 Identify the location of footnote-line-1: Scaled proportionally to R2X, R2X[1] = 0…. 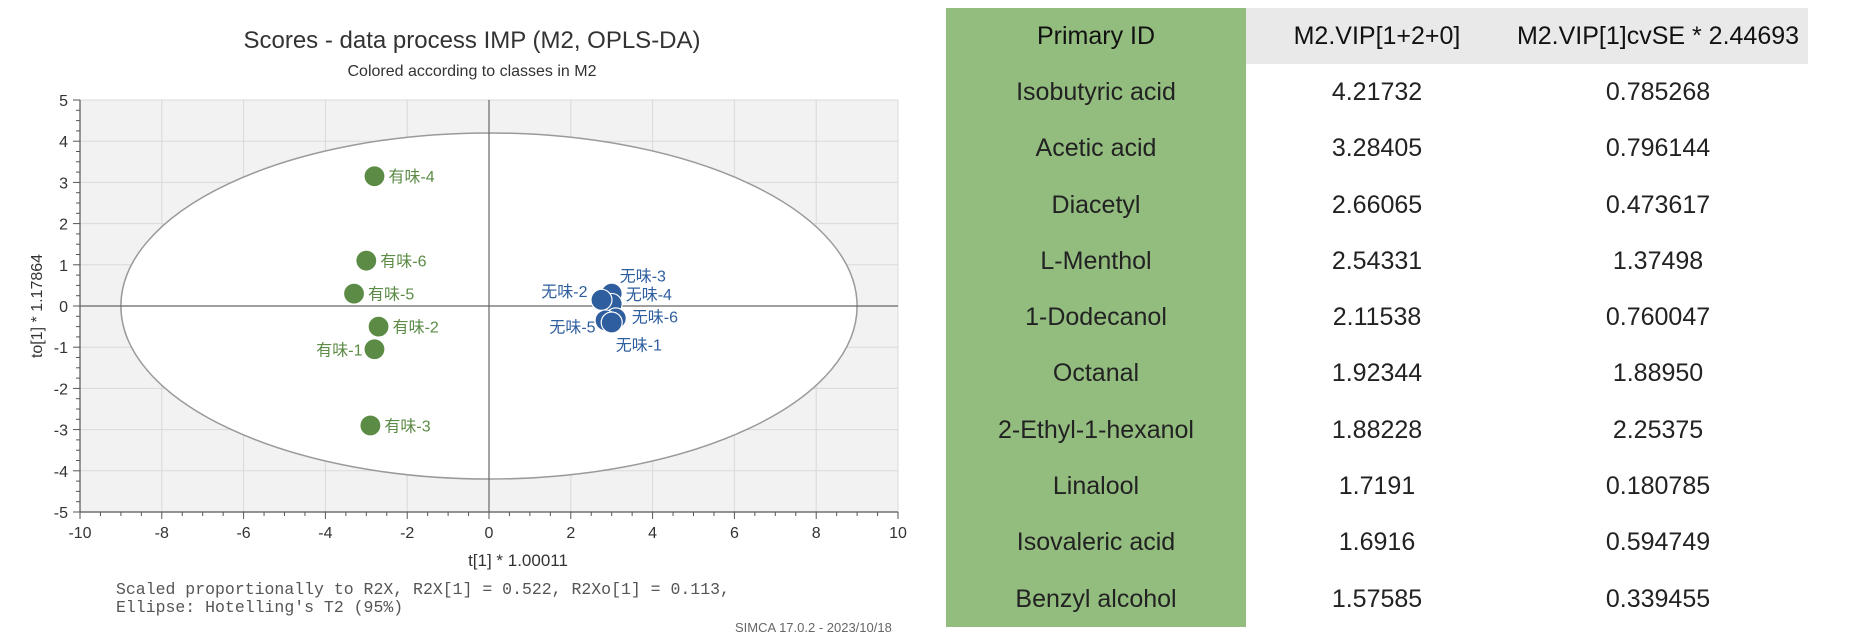
(423, 589).